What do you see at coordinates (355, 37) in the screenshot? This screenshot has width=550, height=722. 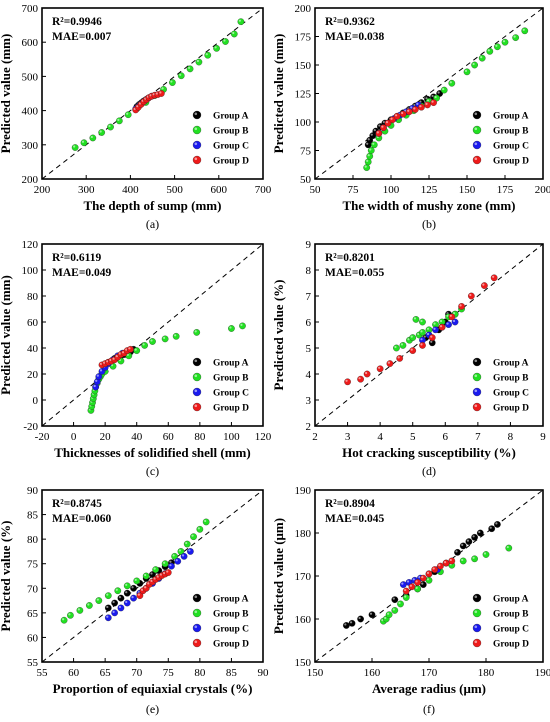 I see `mae-annotation: MAE=0.038` at bounding box center [355, 37].